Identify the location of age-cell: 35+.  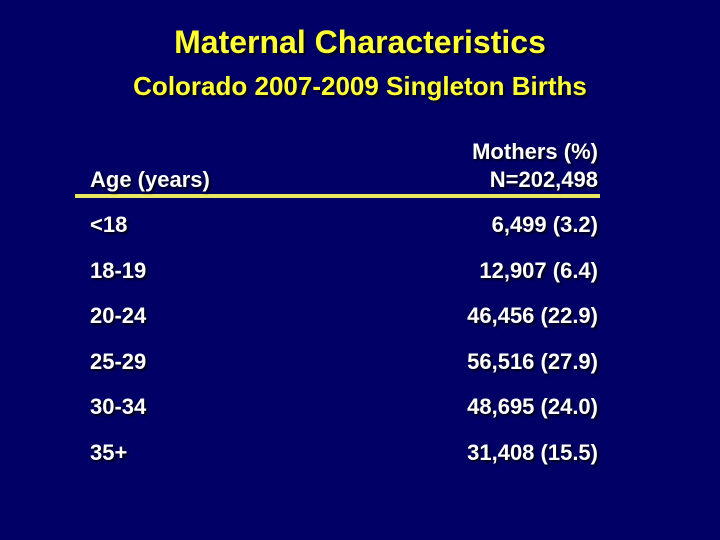
(109, 452).